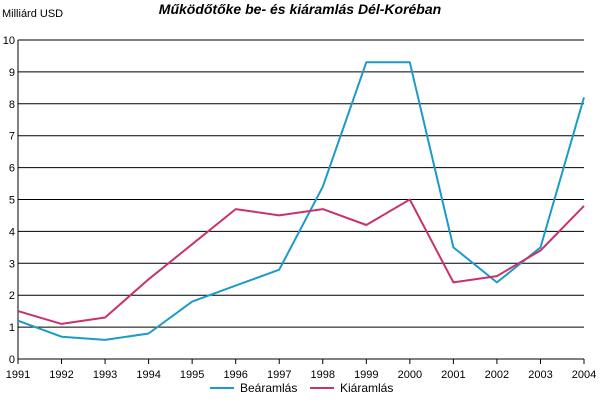 The image size is (600, 405). I want to click on y-tick-label: 2, so click(12, 296).